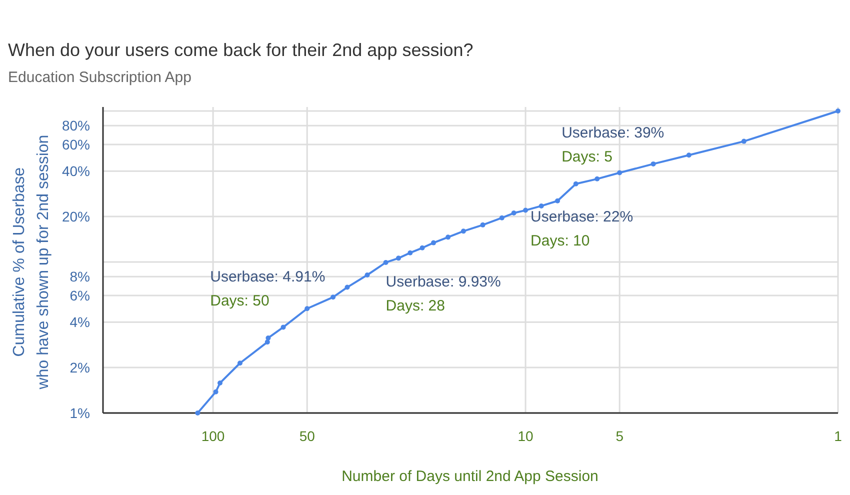  What do you see at coordinates (307, 436) in the screenshot?
I see `x-tick-label: 50` at bounding box center [307, 436].